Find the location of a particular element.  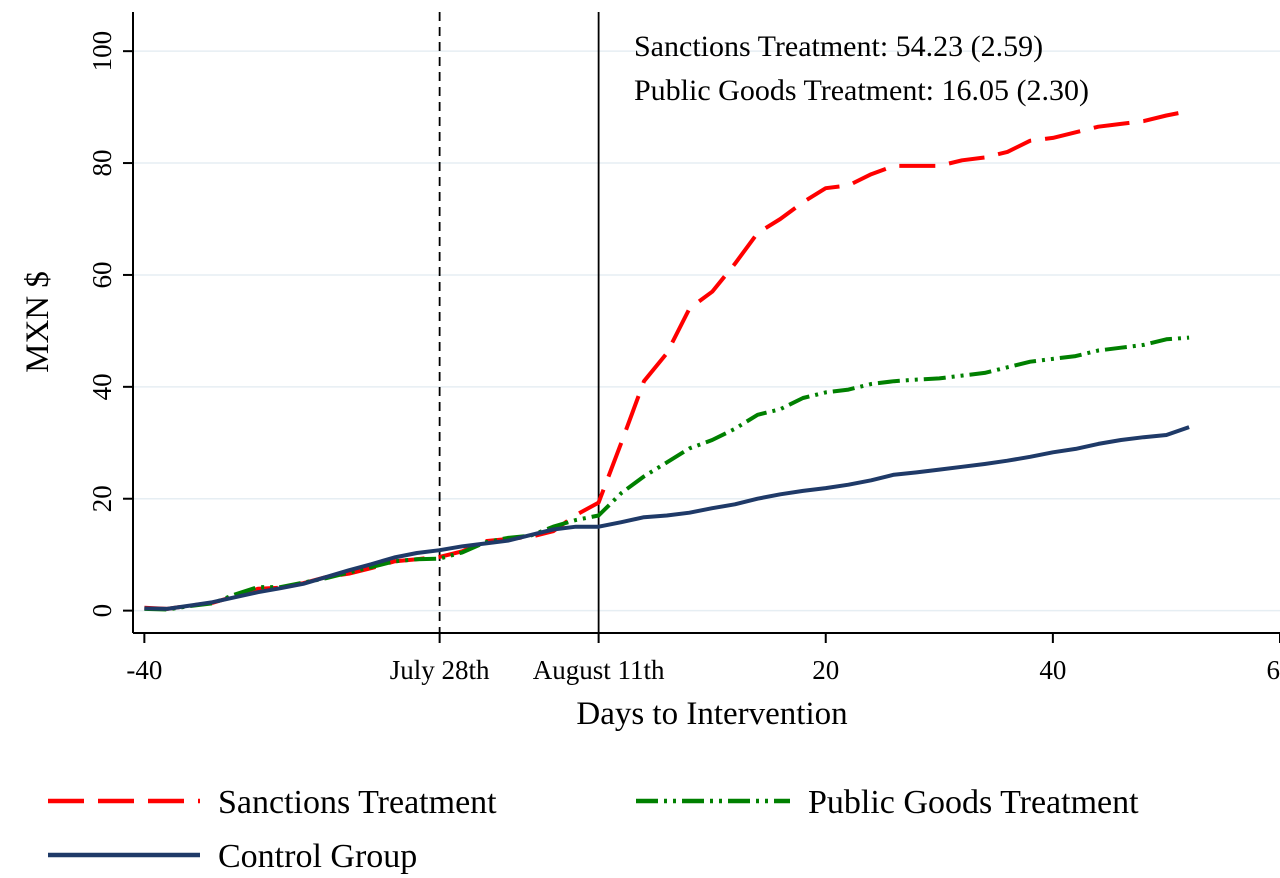

x-tick-label-0: -40 is located at coordinates (144, 670).